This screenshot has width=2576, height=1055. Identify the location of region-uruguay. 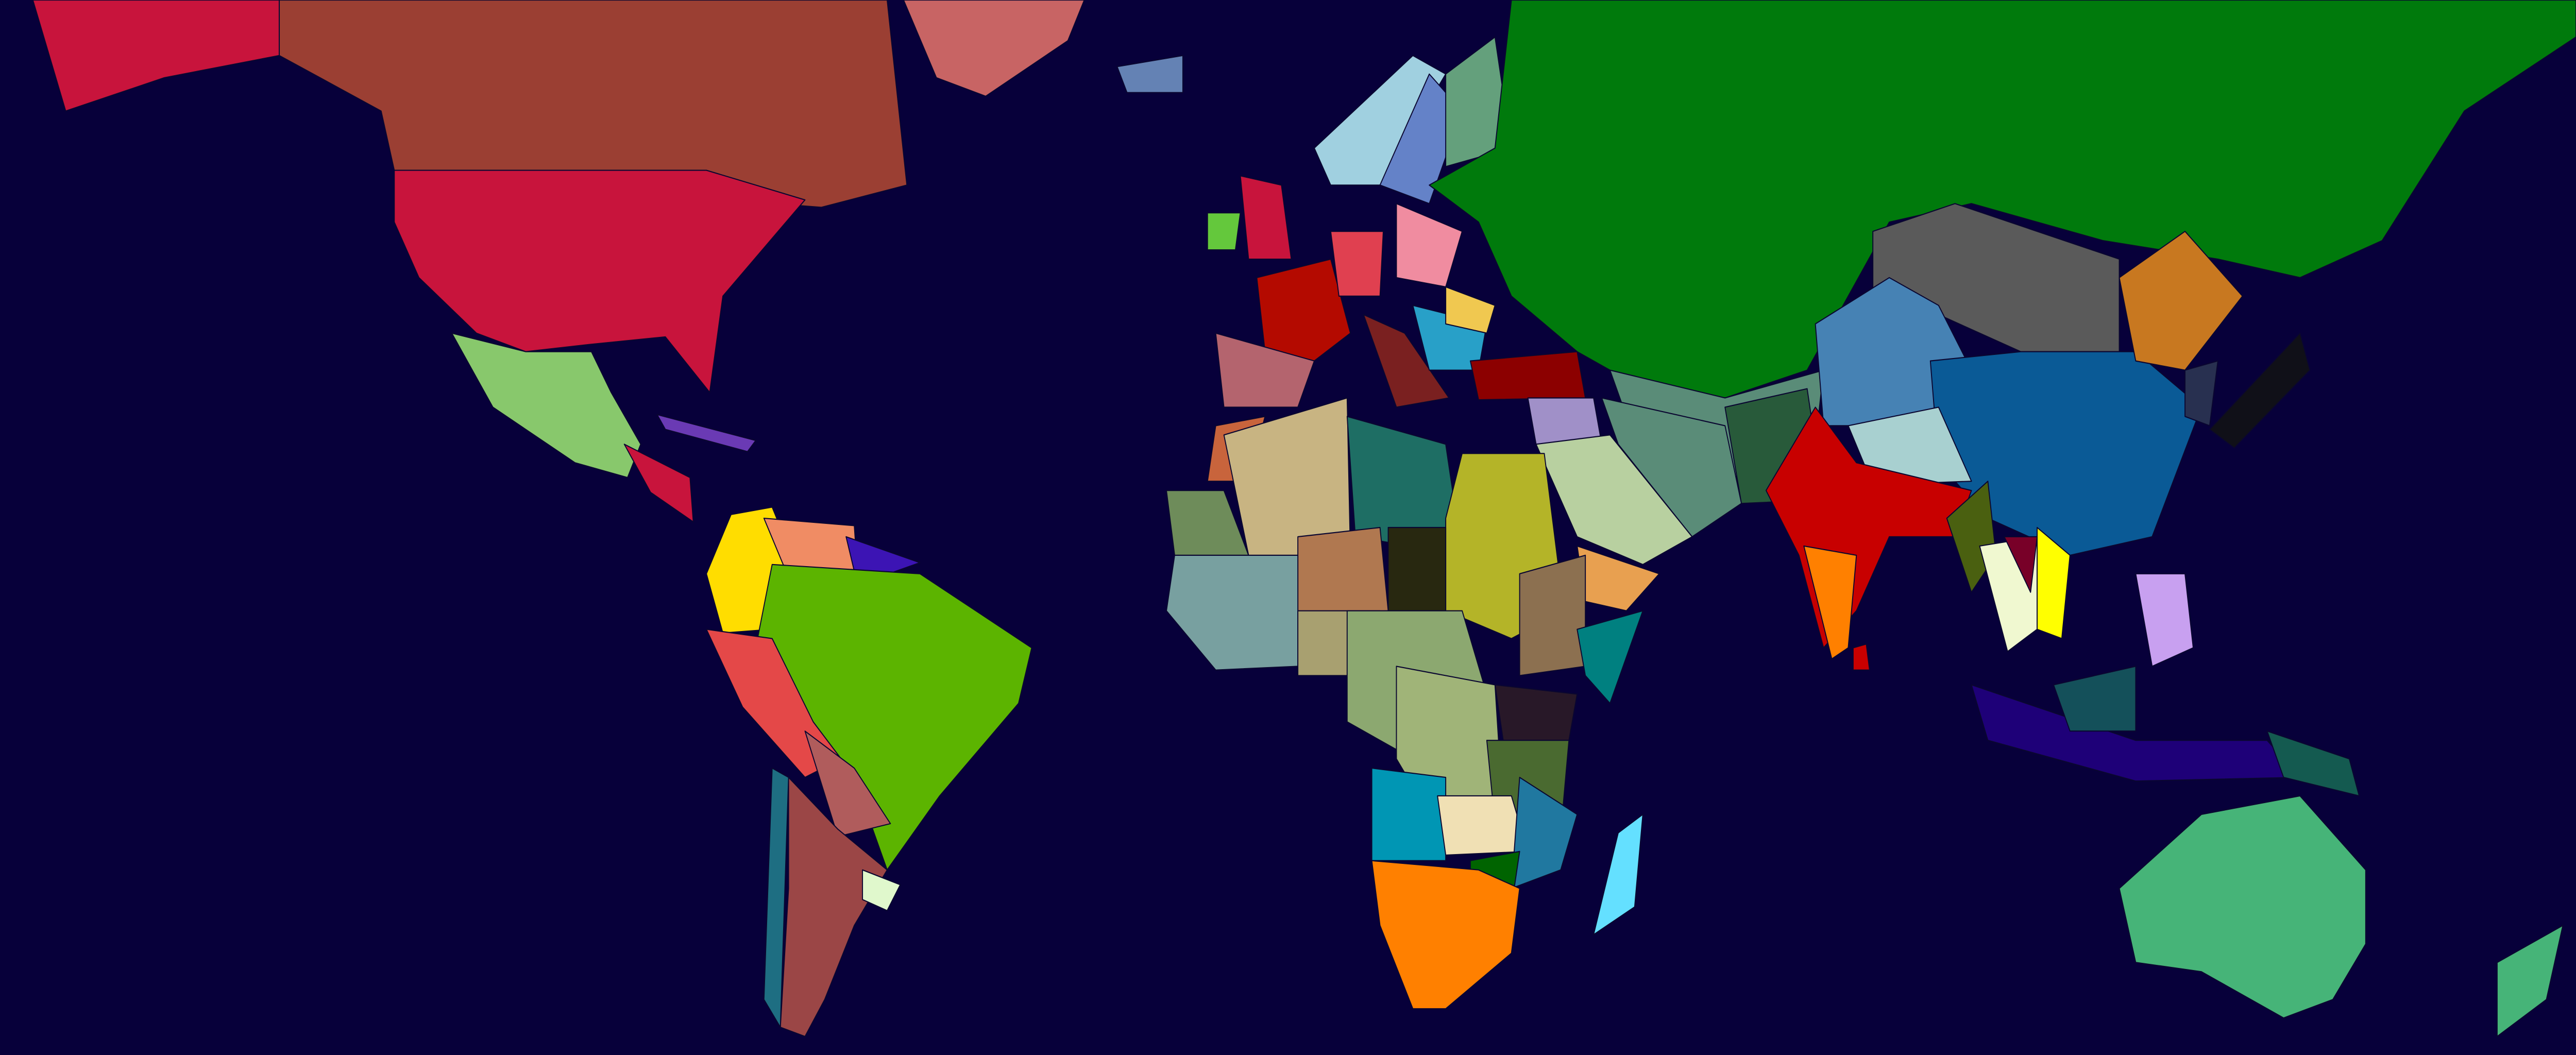
(881, 890).